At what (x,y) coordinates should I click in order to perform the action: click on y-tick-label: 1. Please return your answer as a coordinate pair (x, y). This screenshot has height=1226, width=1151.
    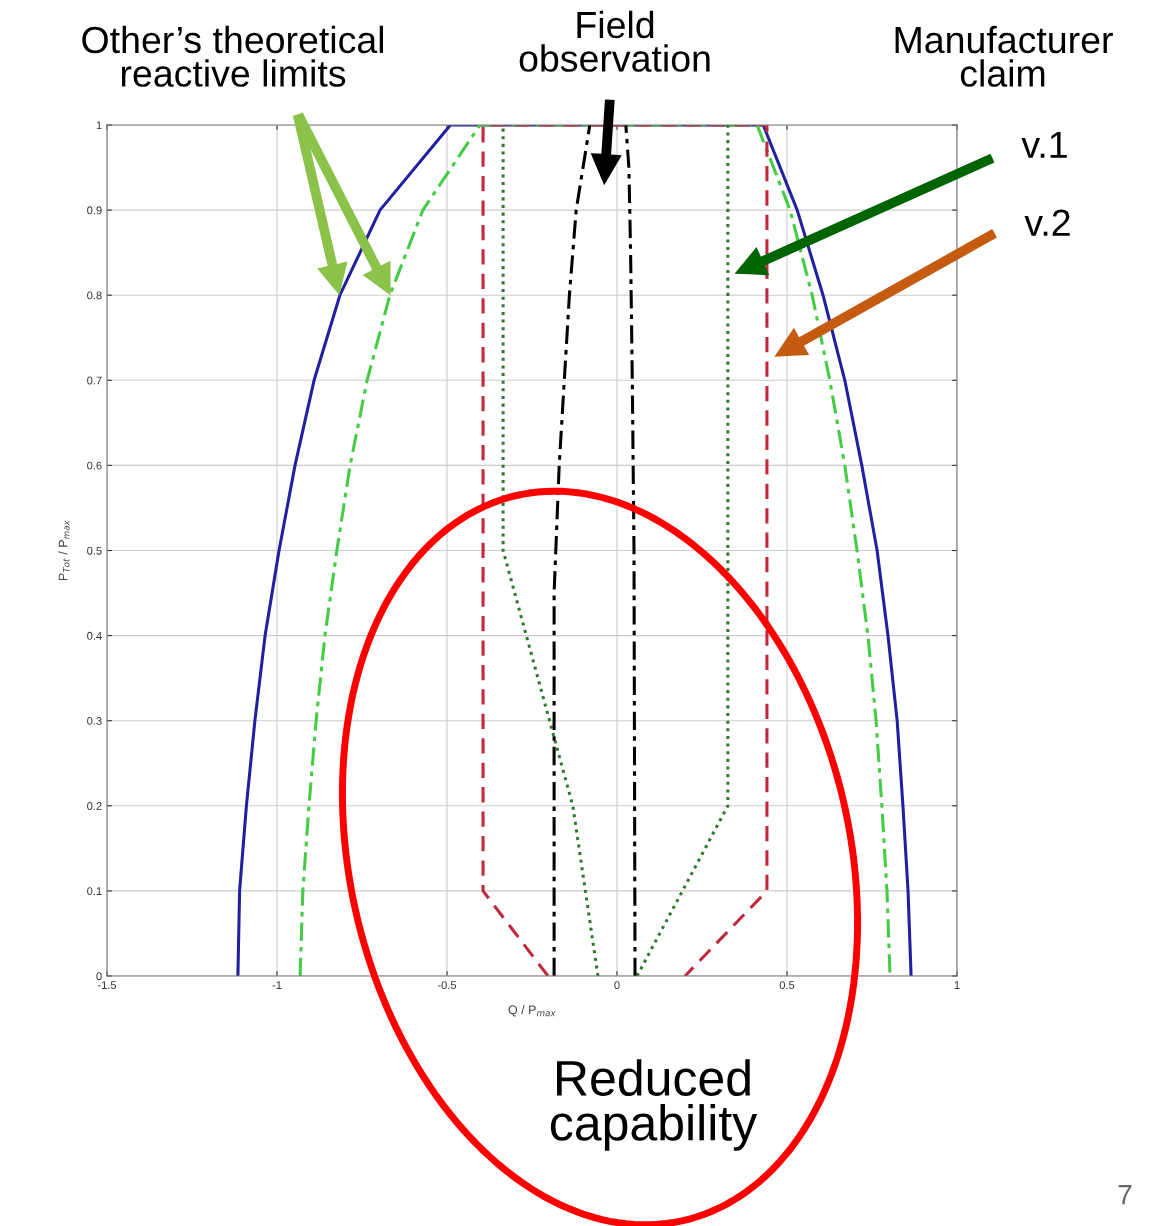
    Looking at the image, I should click on (99, 125).